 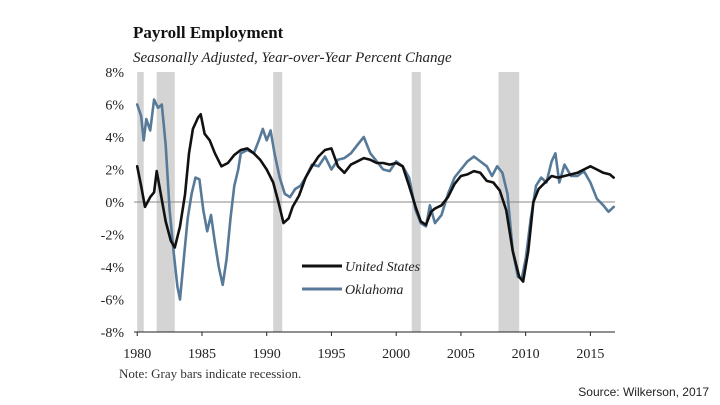 I want to click on chart-note: Note: Gray bars indicate recession., so click(x=210, y=373).